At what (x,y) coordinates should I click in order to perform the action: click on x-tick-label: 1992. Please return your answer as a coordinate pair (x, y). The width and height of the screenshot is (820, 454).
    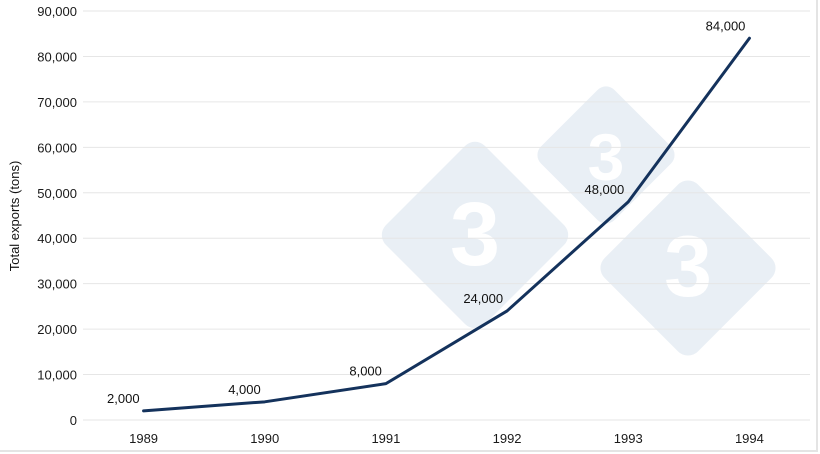
    Looking at the image, I should click on (507, 438).